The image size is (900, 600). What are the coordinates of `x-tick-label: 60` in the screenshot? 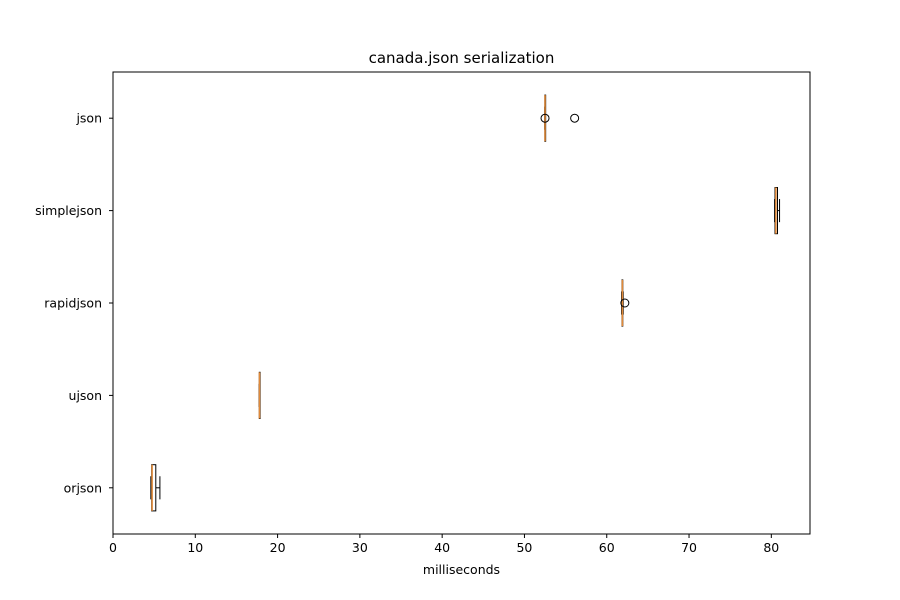 It's located at (607, 547).